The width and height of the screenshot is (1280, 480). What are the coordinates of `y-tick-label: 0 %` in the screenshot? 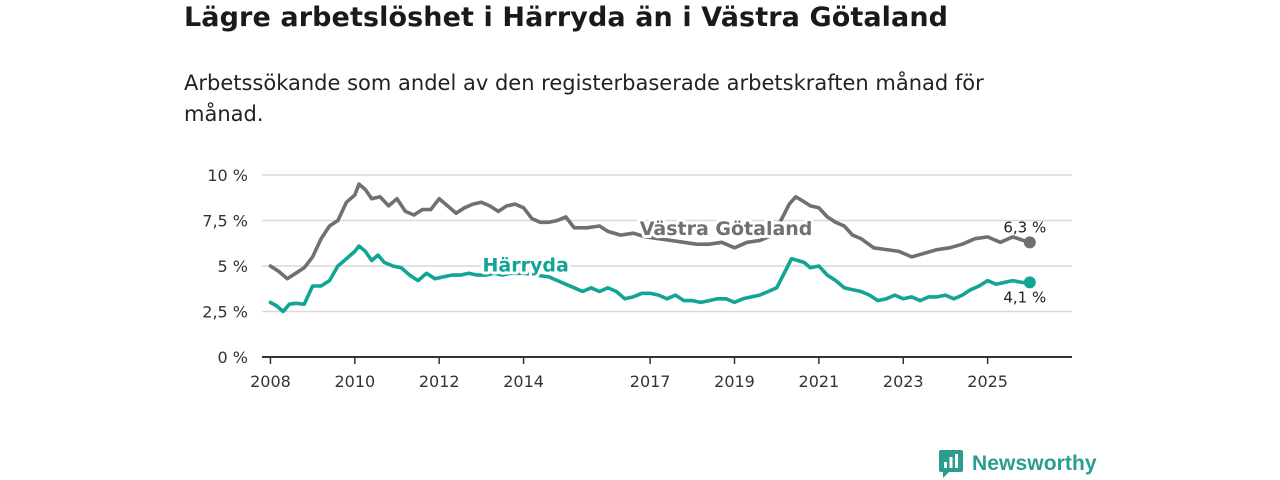 It's located at (233, 357).